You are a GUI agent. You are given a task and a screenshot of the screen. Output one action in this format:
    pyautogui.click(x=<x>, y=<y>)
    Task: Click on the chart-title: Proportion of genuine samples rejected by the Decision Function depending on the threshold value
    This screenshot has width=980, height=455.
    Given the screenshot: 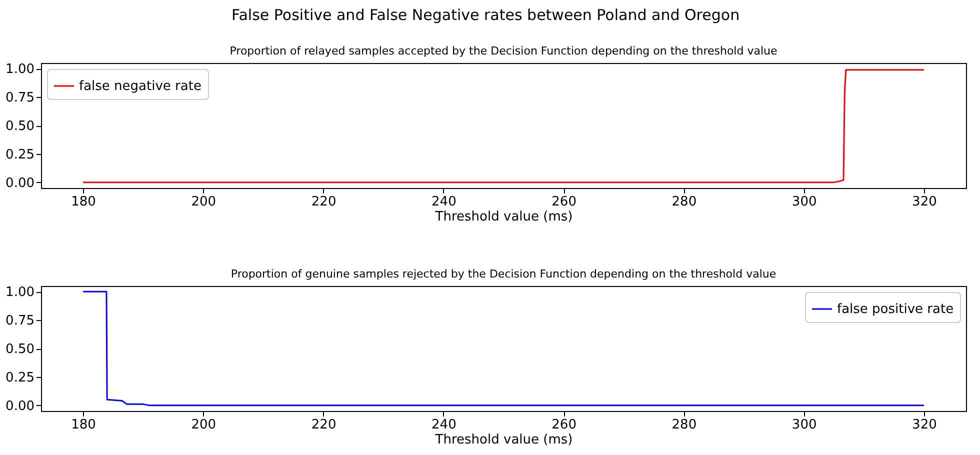 What is the action you would take?
    pyautogui.click(x=503, y=274)
    